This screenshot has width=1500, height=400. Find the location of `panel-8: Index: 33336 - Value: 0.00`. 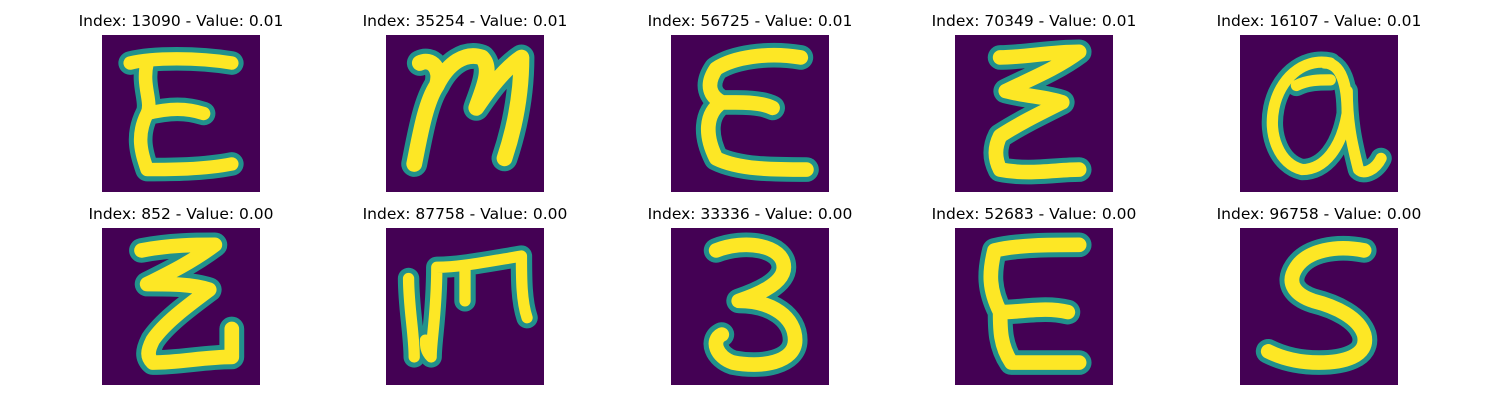

panel-8: Index: 33336 - Value: 0.00 is located at coordinates (750, 294).